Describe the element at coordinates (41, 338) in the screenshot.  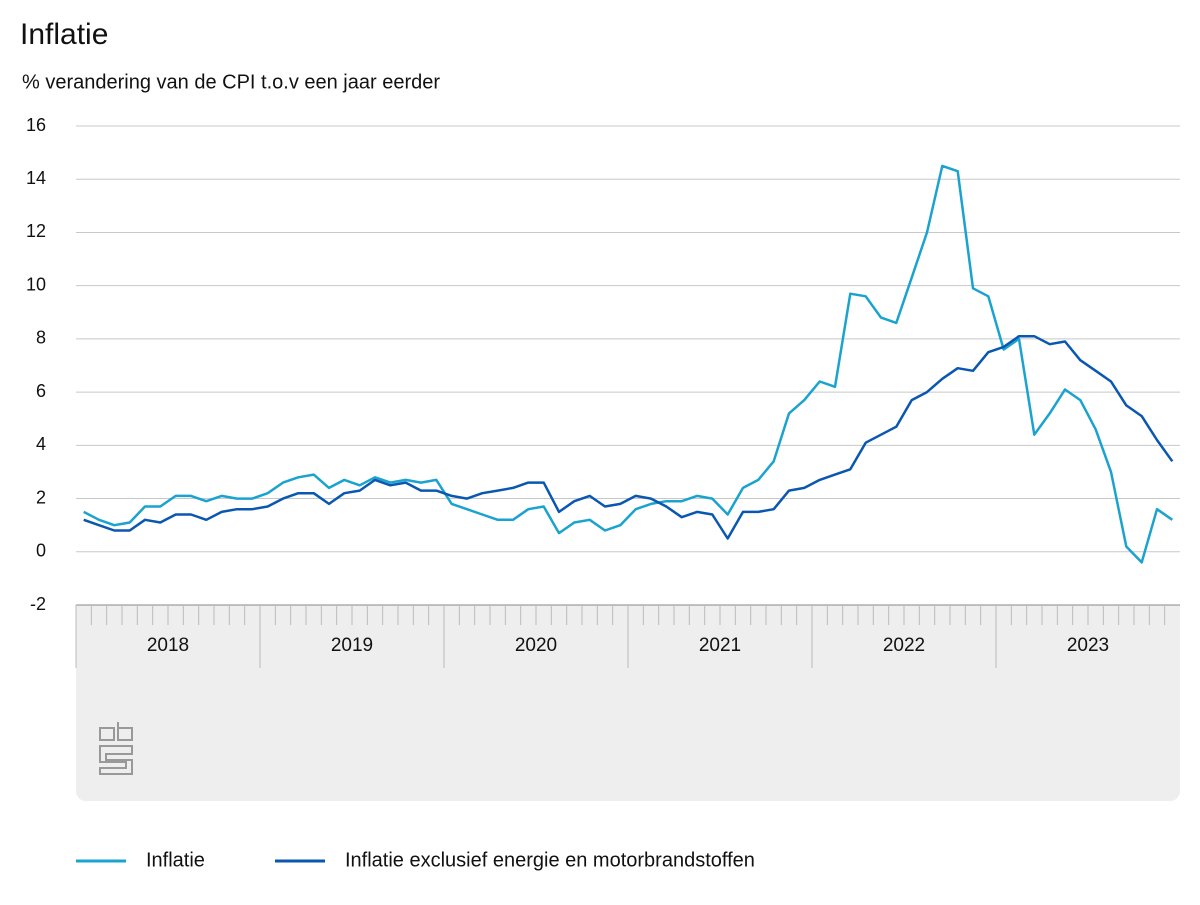
I see `y-tick-label: 8` at that location.